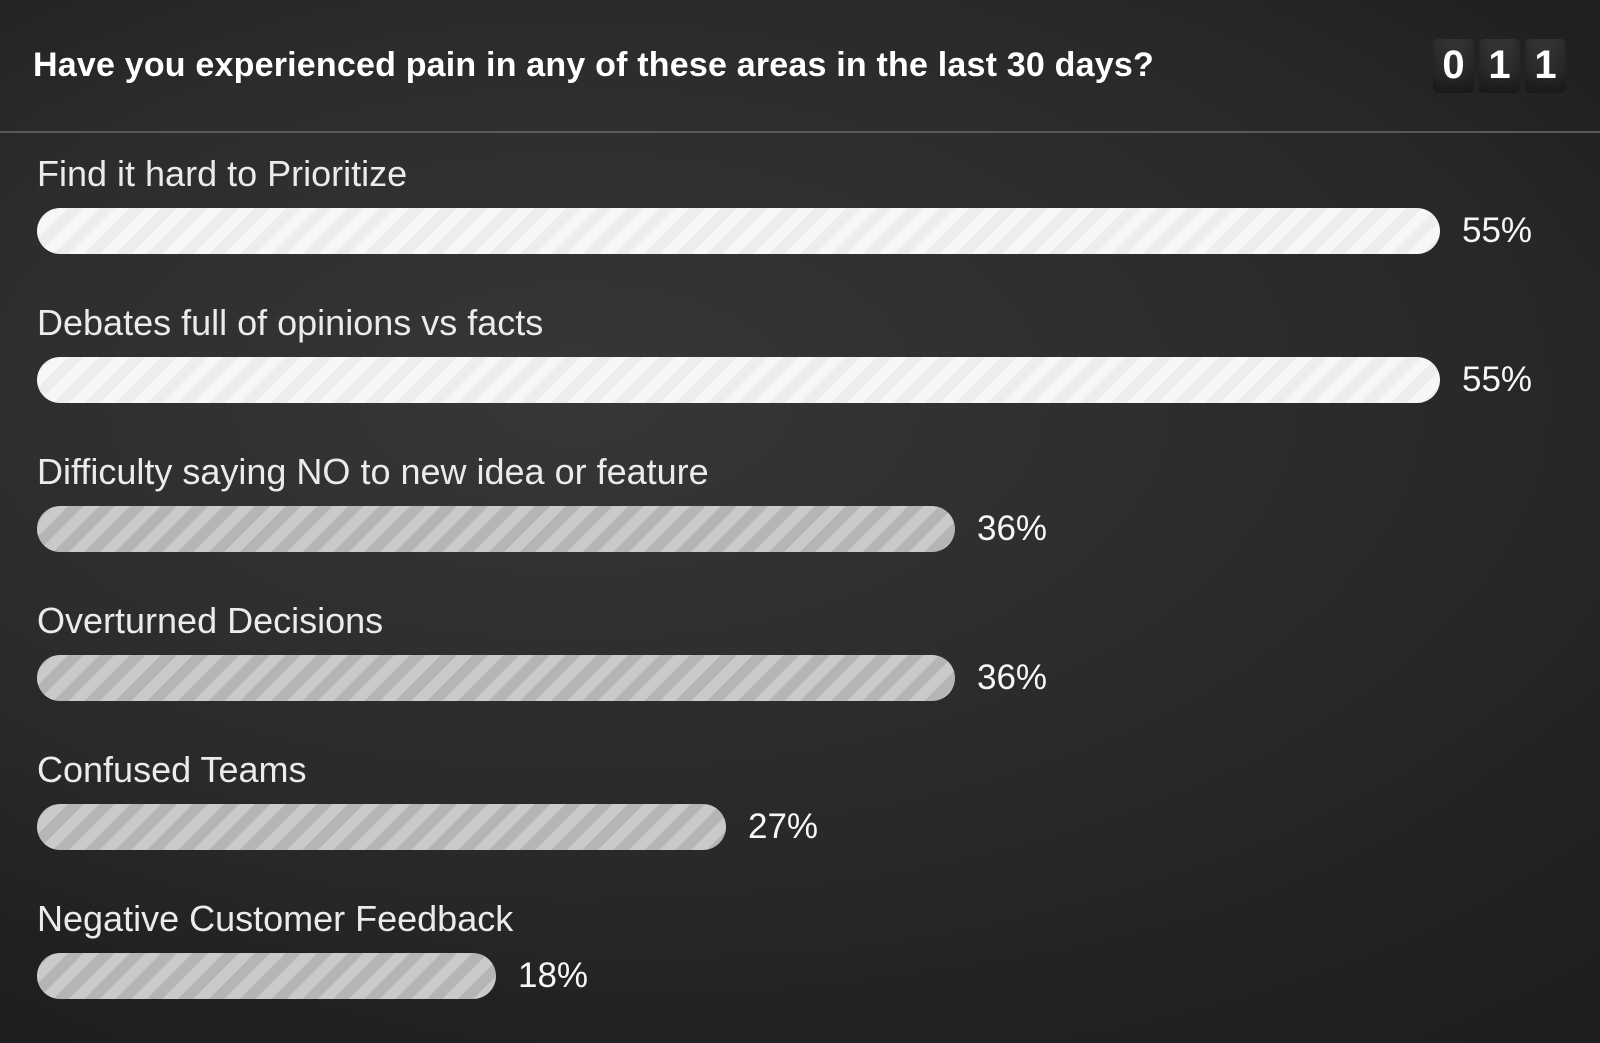 The height and width of the screenshot is (1043, 1600). I want to click on bar-label: Confused Teams, so click(172, 769).